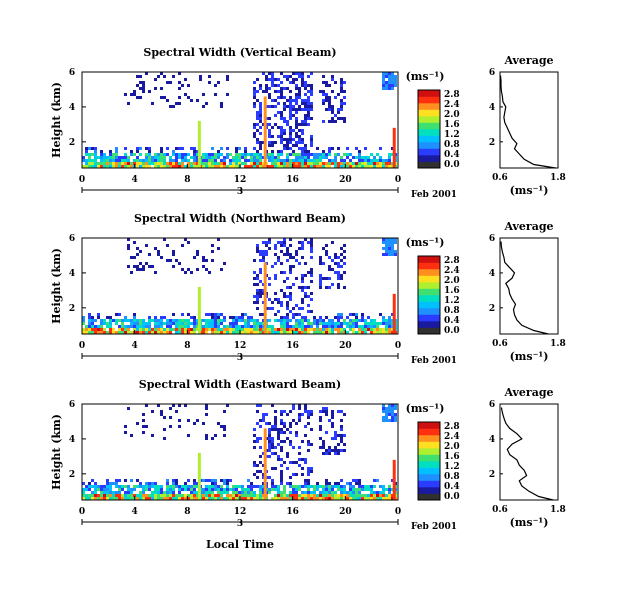 The height and width of the screenshot is (598, 617). I want to click on day-marker: 3, so click(240, 358).